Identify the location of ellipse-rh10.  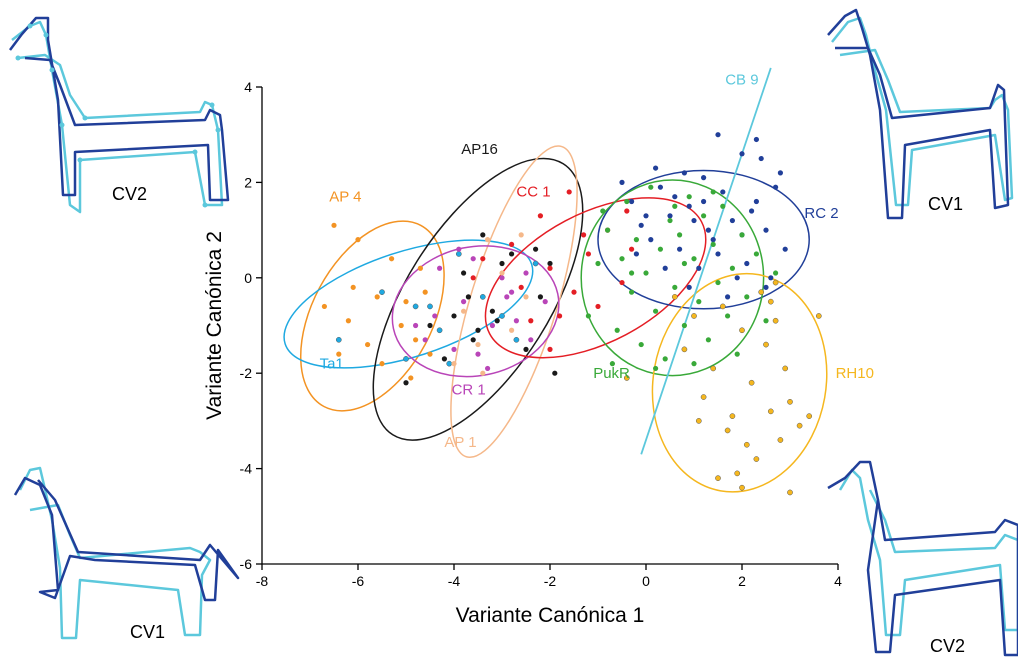
(739, 382).